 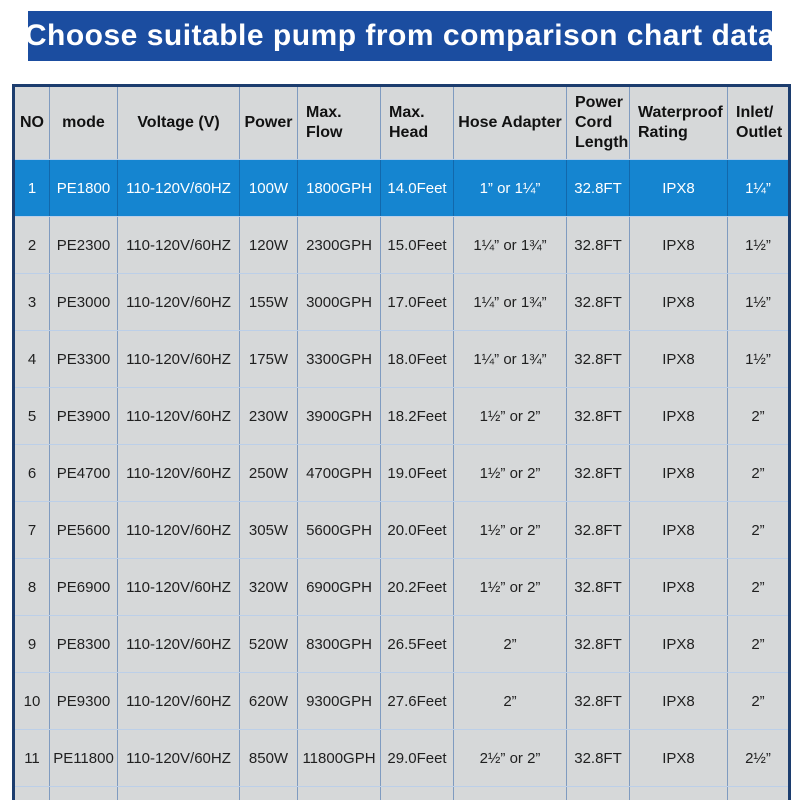 I want to click on cell-max-flow: 13800GPH, so click(x=339, y=793).